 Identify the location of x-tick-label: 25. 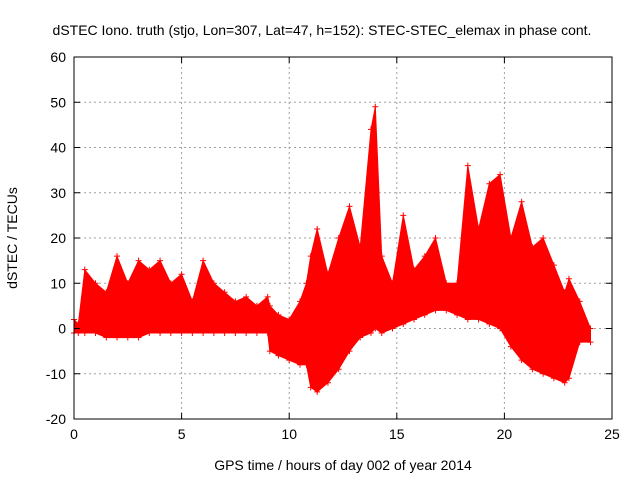
(612, 434).